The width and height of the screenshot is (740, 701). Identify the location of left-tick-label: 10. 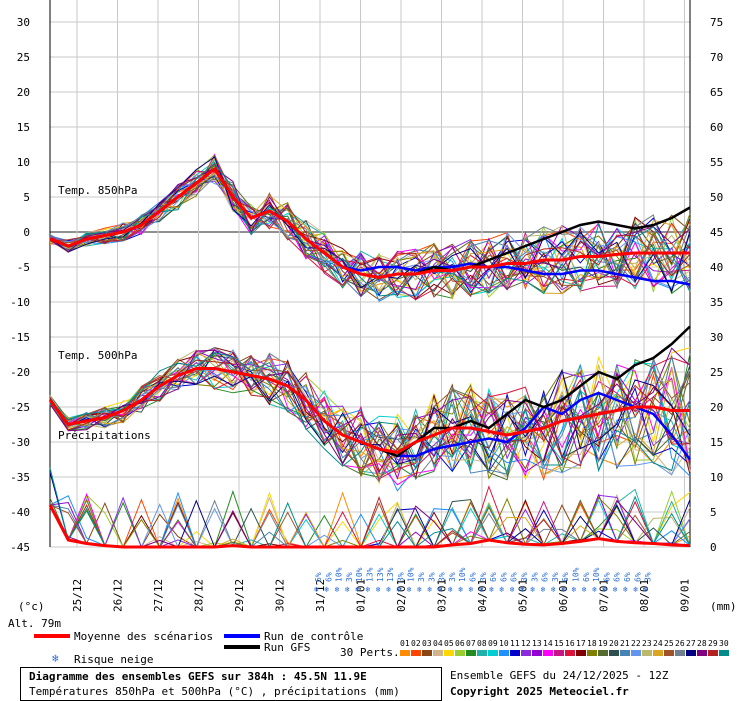
(23, 162).